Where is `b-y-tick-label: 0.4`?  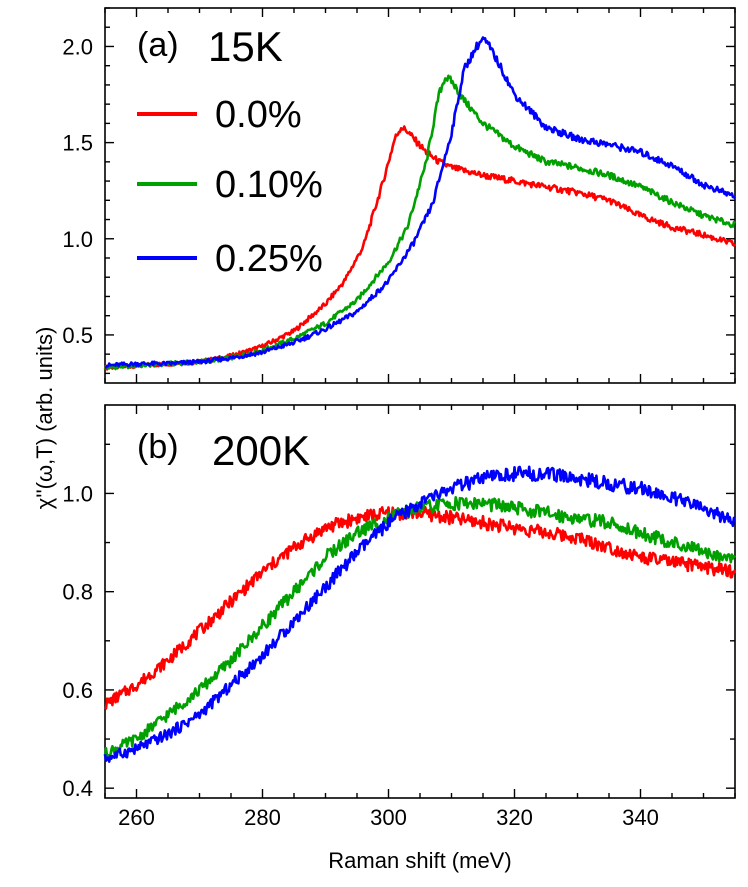 b-y-tick-label: 0.4 is located at coordinates (77, 788).